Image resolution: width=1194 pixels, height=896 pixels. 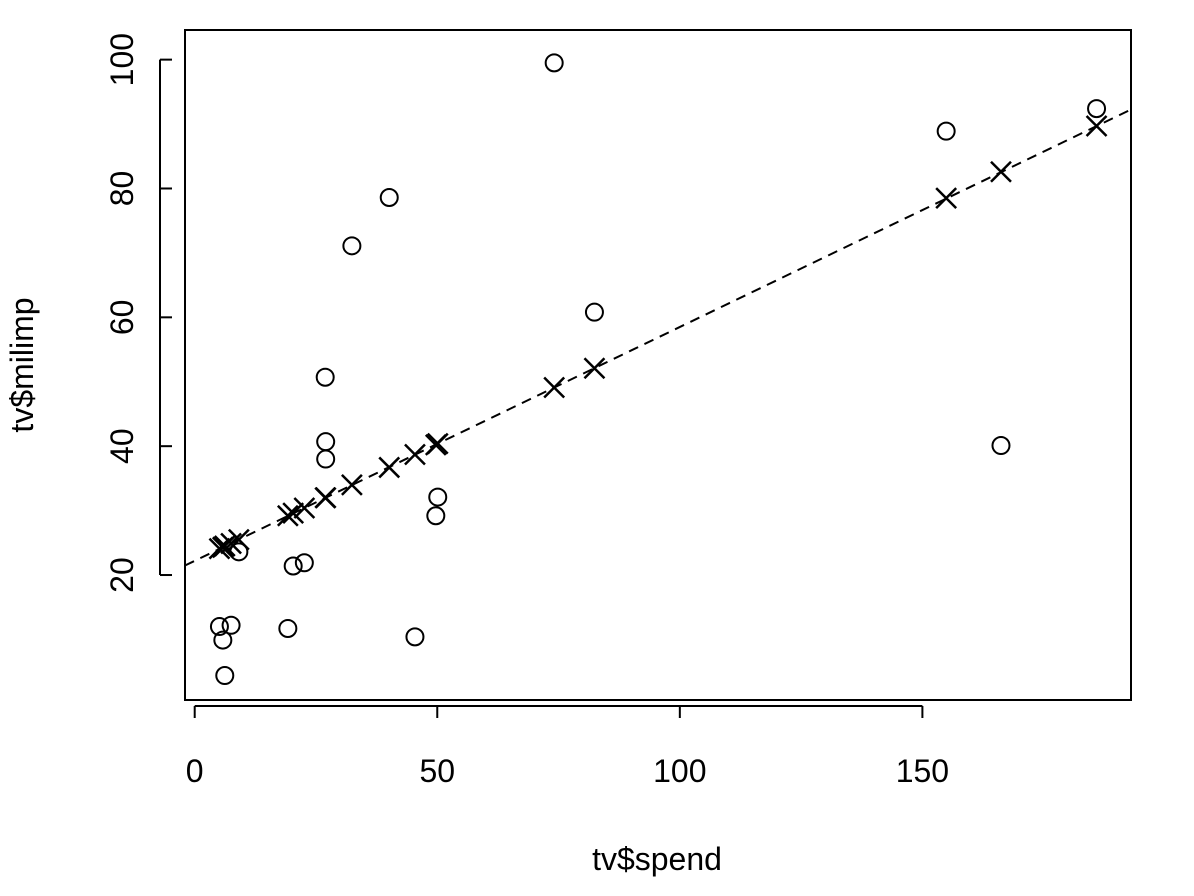 What do you see at coordinates (437, 771) in the screenshot?
I see `x-tick-label: 50` at bounding box center [437, 771].